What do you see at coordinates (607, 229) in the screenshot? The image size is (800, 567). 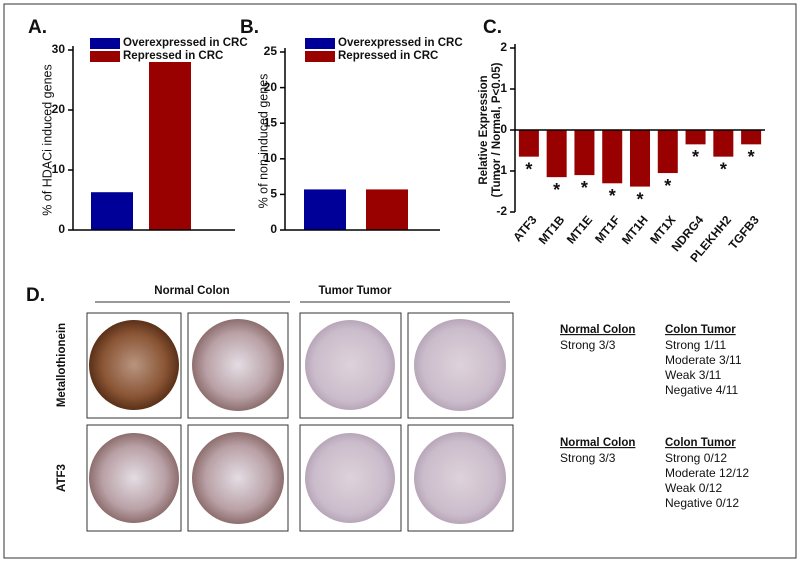 I see `x-tick-label: MT1F` at bounding box center [607, 229].